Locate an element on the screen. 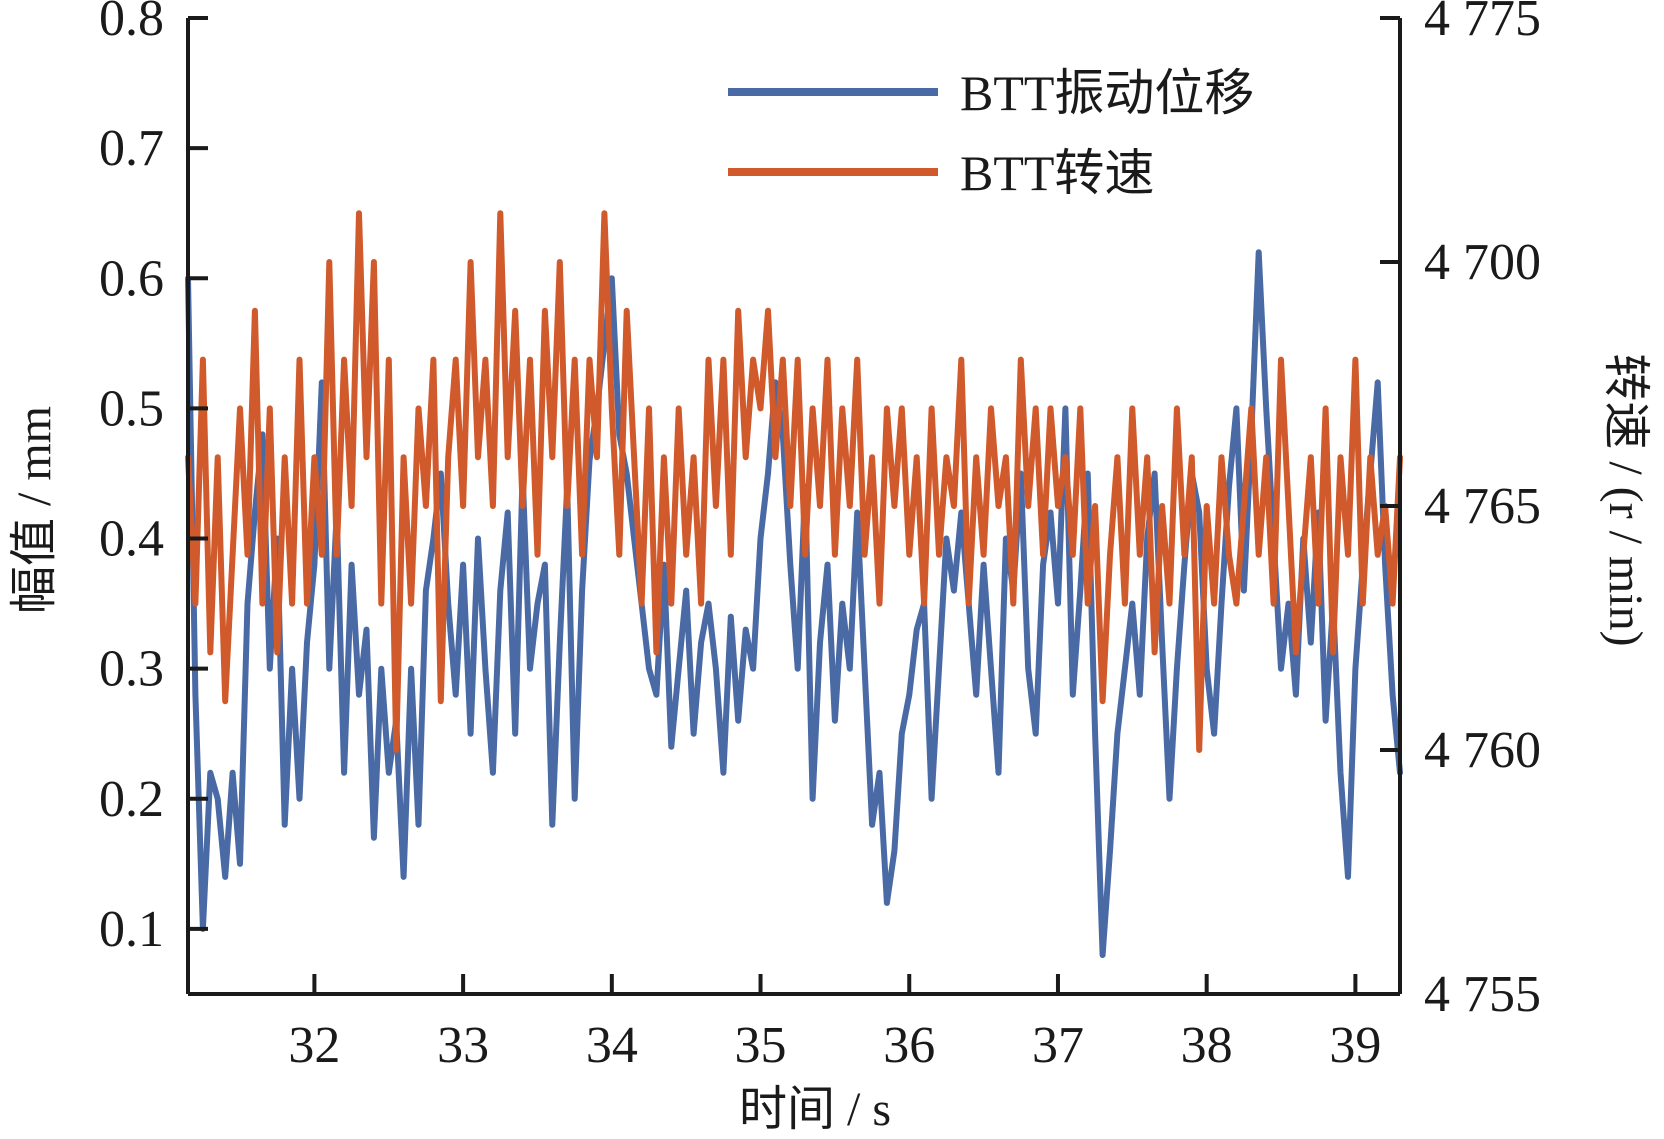 The height and width of the screenshot is (1139, 1664). y-right-tick-label: 4 760 is located at coordinates (1482, 750).